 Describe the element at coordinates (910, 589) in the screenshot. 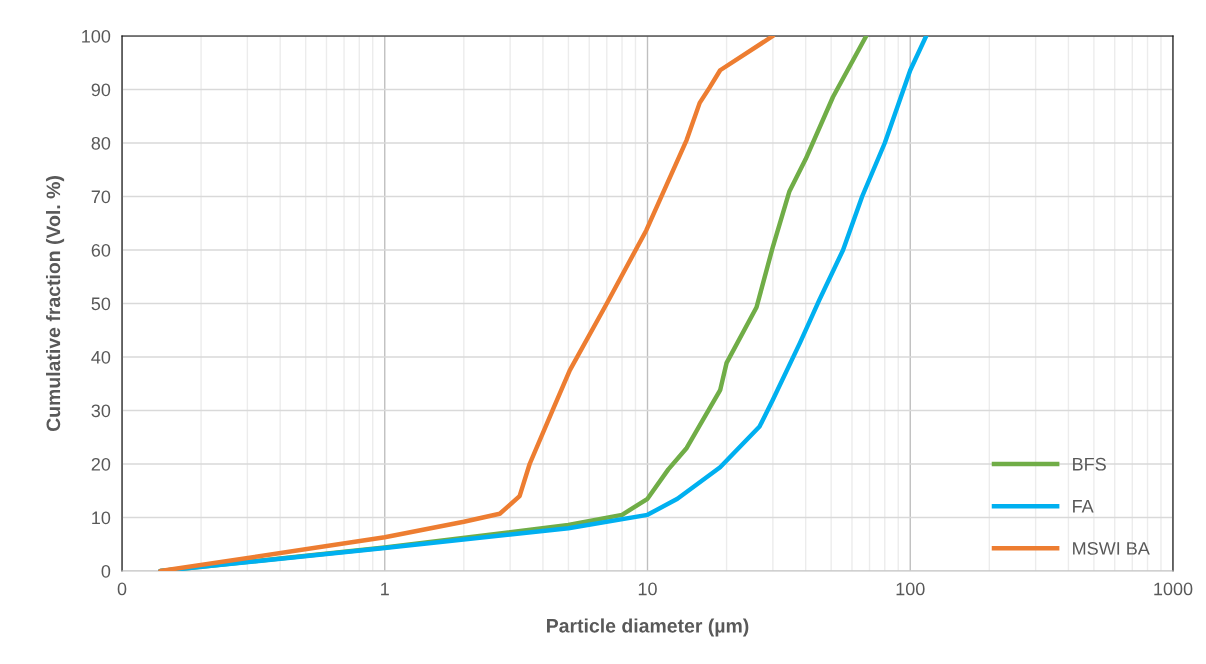

I see `x-tick-label: 100` at that location.